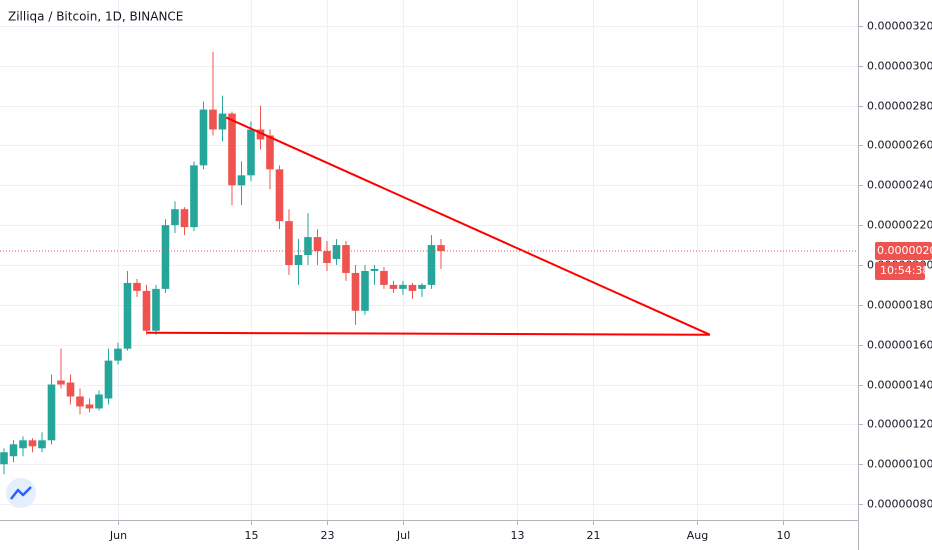  I want to click on y-tick-label: 0.00000300, so click(899, 66).